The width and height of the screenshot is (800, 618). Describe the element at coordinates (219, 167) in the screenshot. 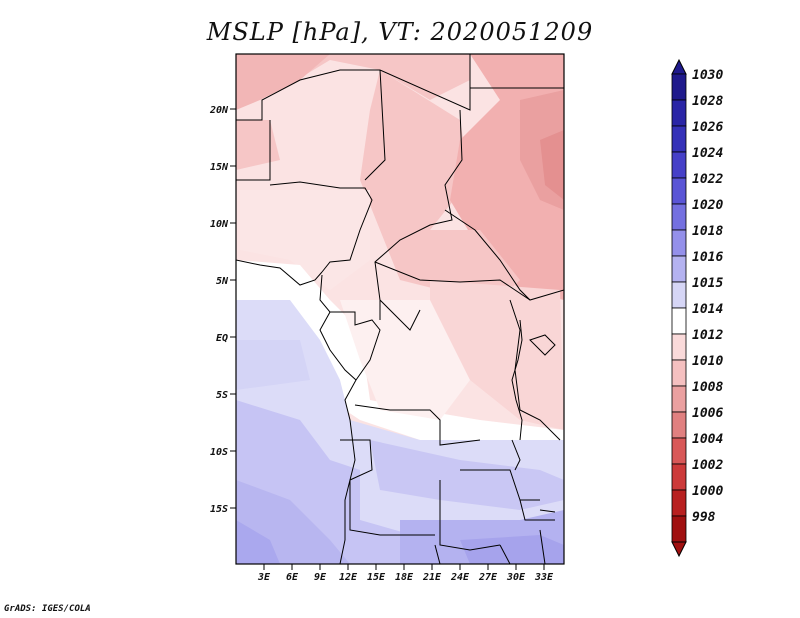

I see `lat-label-15n: 15N` at that location.